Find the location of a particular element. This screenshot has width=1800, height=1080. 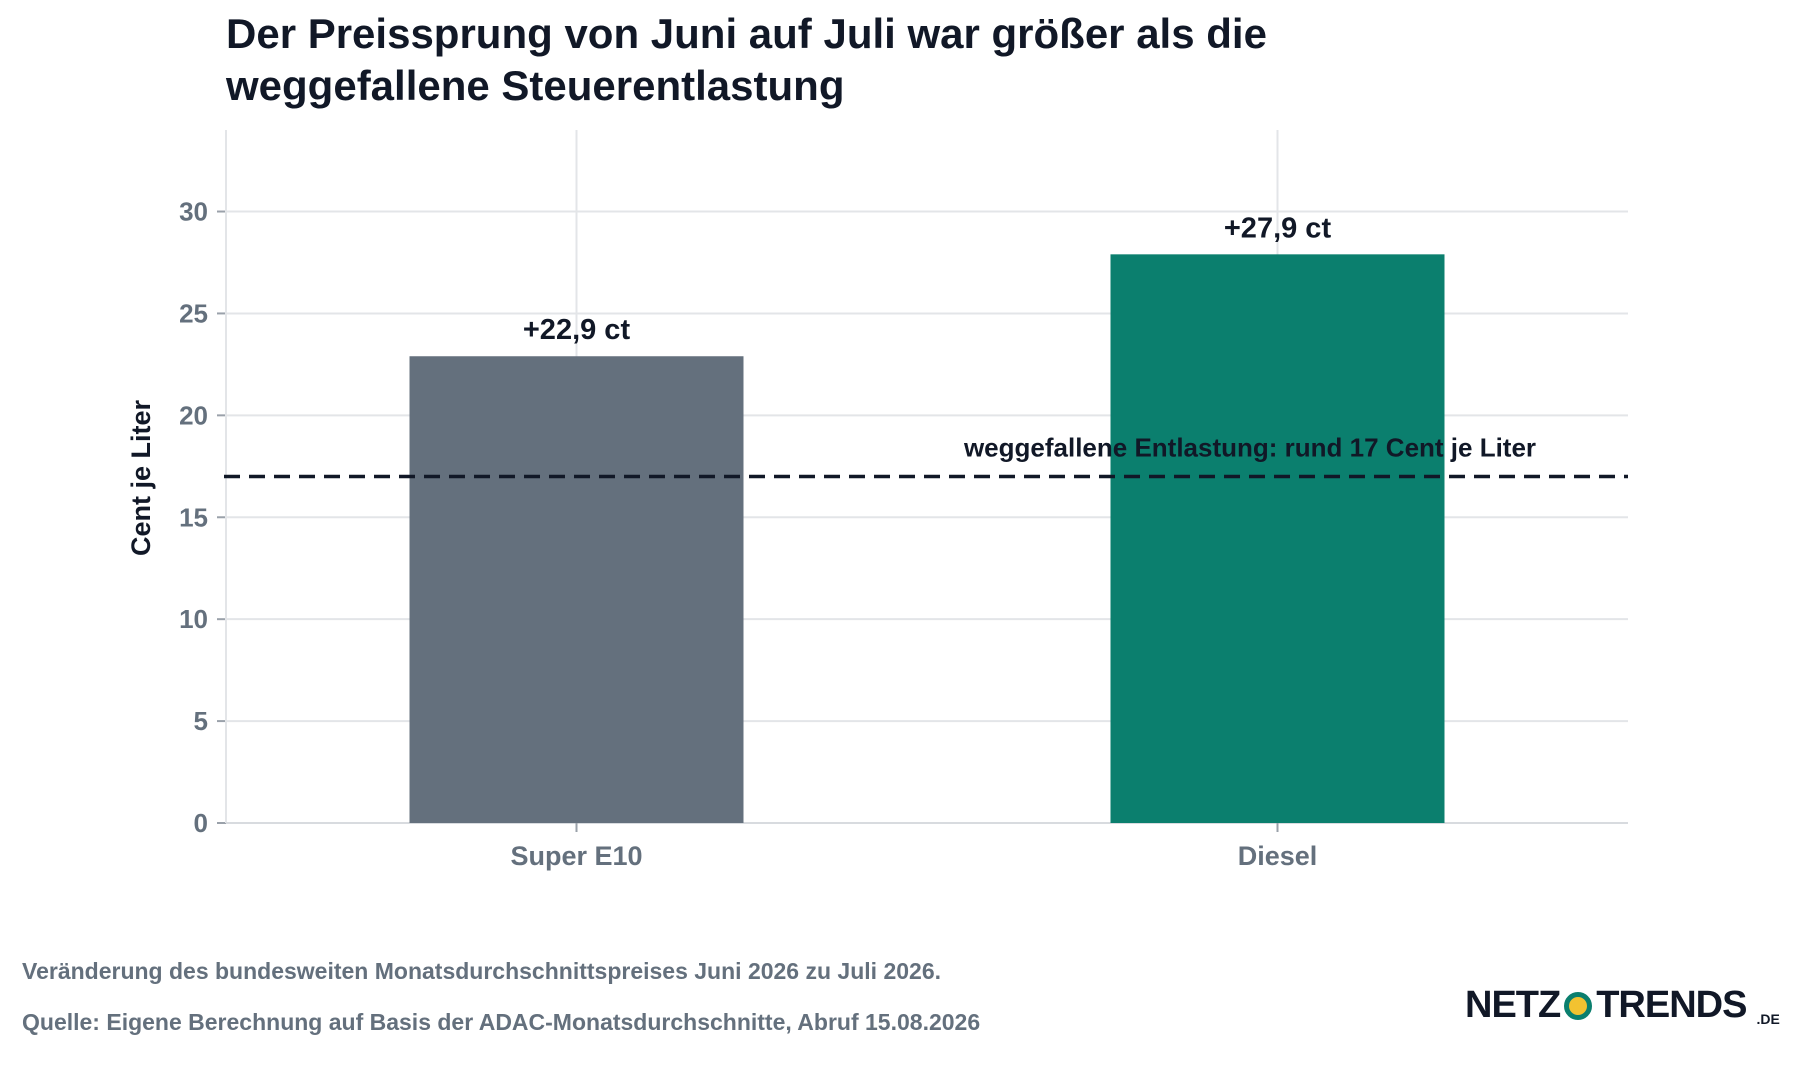

y-tick-label: 15 is located at coordinates (193, 517).